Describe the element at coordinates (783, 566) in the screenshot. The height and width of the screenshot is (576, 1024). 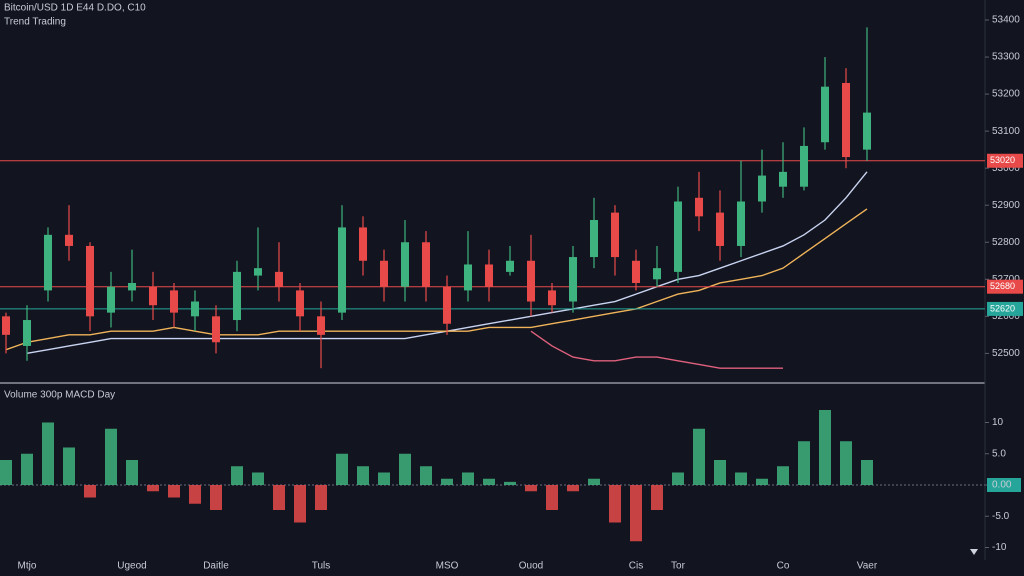
I see `x-tick-label: Co` at that location.